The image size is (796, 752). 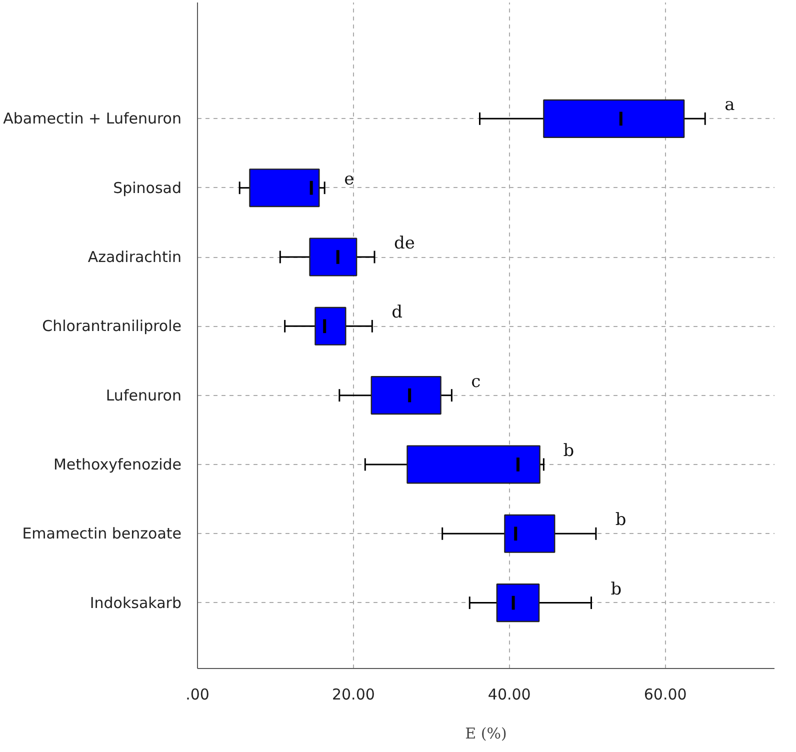 I want to click on x-tick-label: 20.00, so click(x=353, y=695).